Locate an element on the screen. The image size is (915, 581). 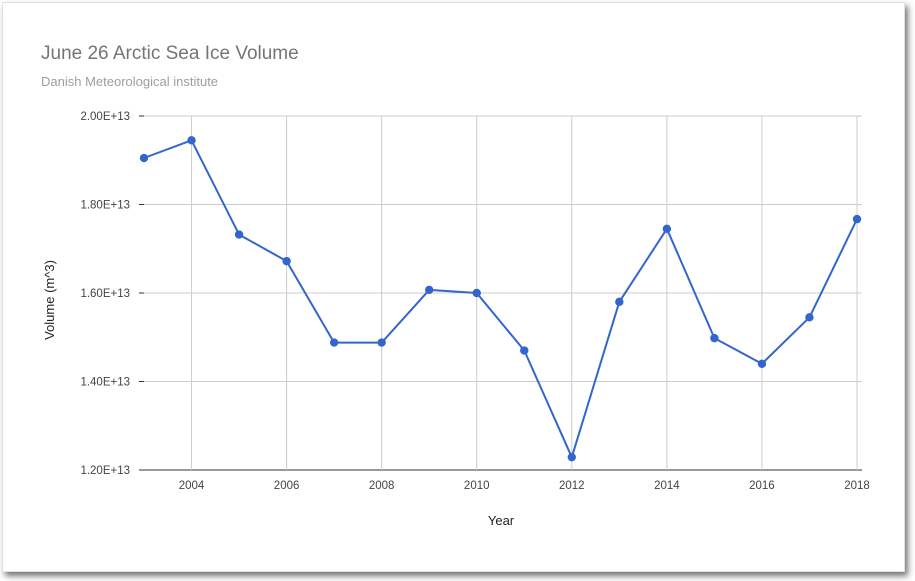
y-axis-ticks: 1.20E+13 1.40E+13 1.60E+13 1.80E+13 2.00E+13 is located at coordinates (112, 294).